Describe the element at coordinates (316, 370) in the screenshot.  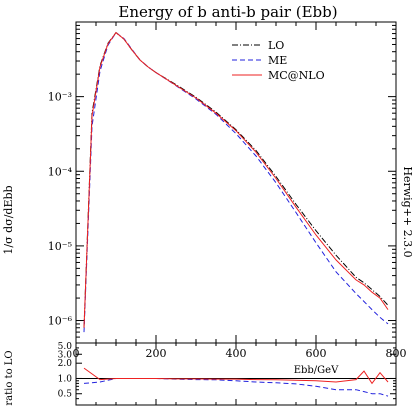
I see `x-axis-label: Ebb/GeV` at that location.